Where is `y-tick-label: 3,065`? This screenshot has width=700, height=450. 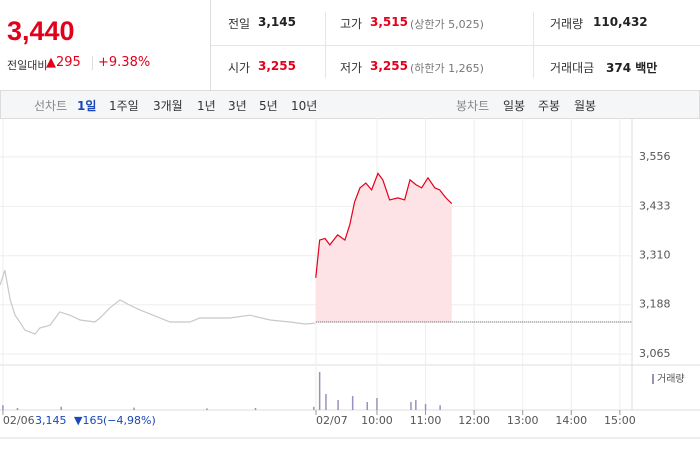
y-tick-label: 3,065 is located at coordinates (655, 353).